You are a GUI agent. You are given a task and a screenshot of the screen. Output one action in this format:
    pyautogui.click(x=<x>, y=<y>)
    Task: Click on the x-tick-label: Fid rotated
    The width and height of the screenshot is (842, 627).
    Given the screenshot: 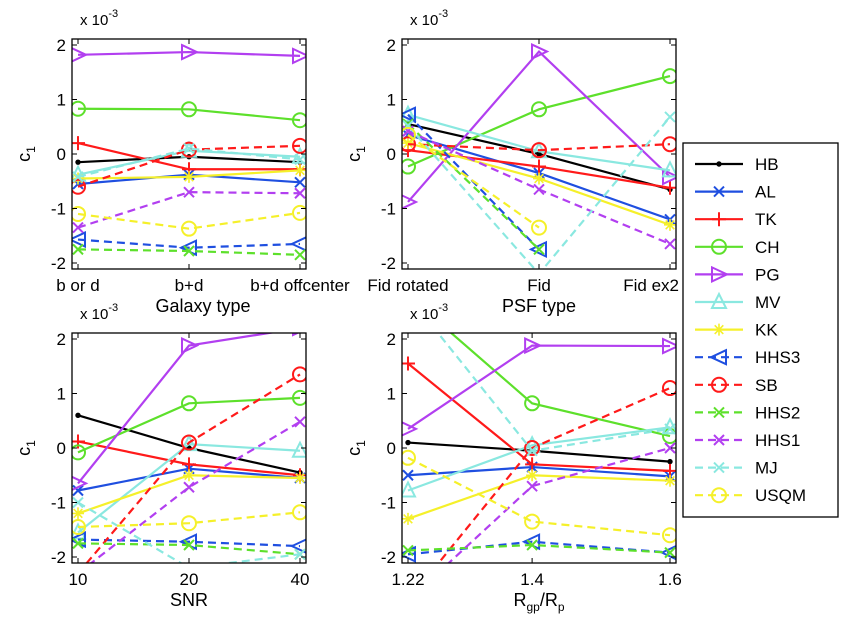 What is the action you would take?
    pyautogui.click(x=407, y=285)
    